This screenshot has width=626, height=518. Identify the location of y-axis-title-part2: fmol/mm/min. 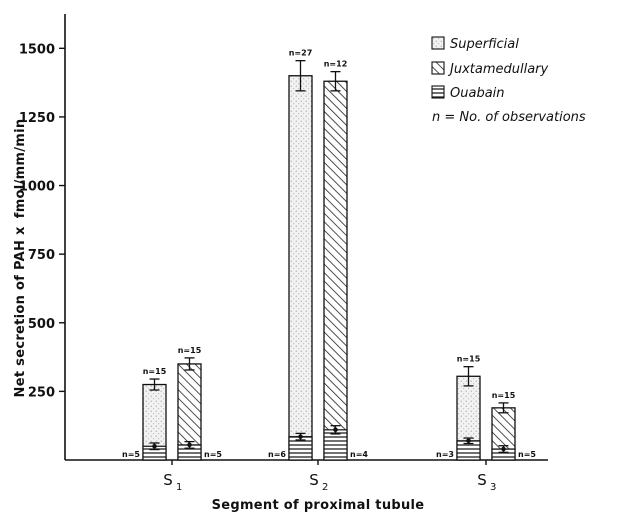
(20, 169).